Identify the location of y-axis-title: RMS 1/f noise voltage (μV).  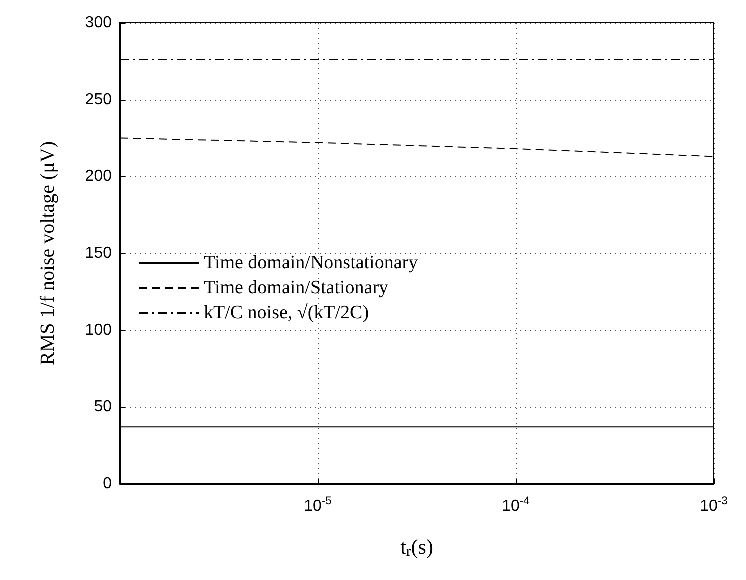
(48, 253).